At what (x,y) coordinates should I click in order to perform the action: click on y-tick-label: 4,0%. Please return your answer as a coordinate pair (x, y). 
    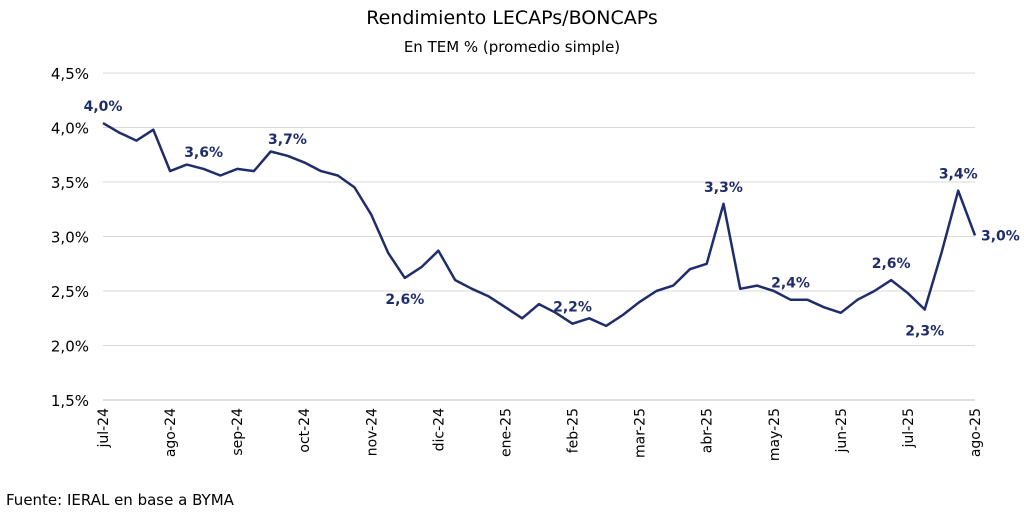
    Looking at the image, I should click on (70, 129).